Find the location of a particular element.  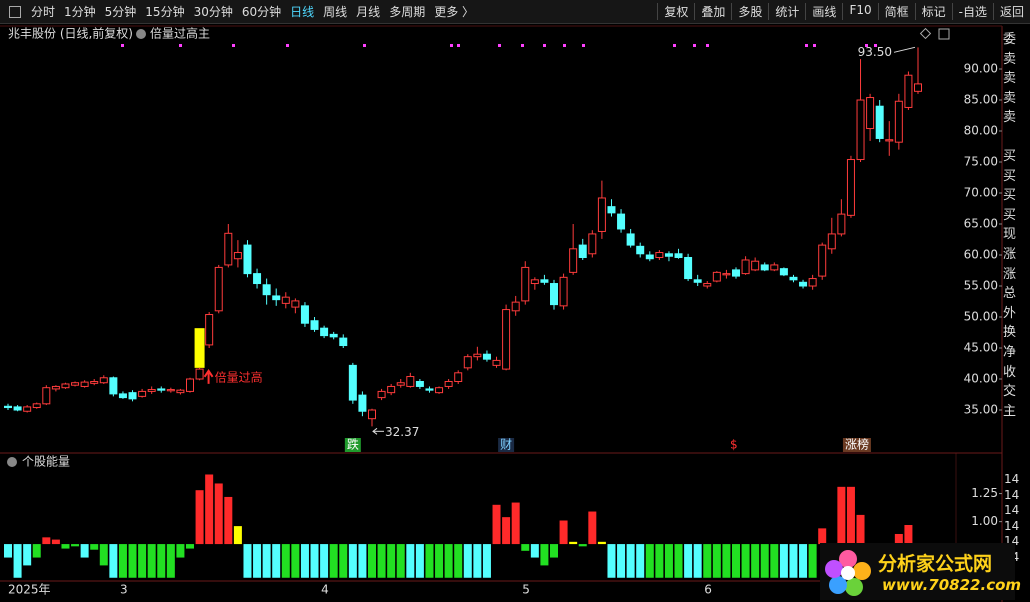

tool-button: 画线 is located at coordinates (823, 11).